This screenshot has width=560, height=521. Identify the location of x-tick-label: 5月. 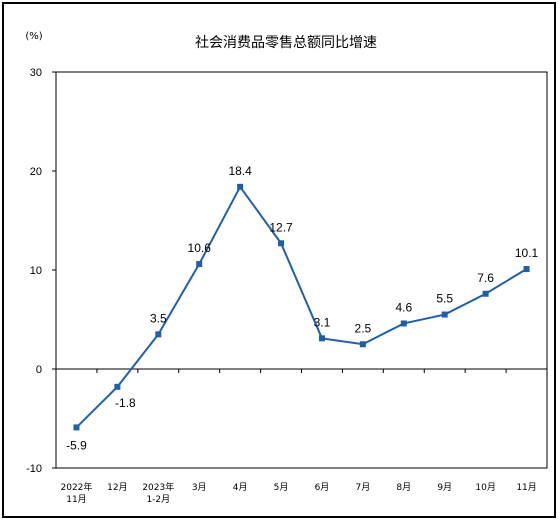
(281, 487).